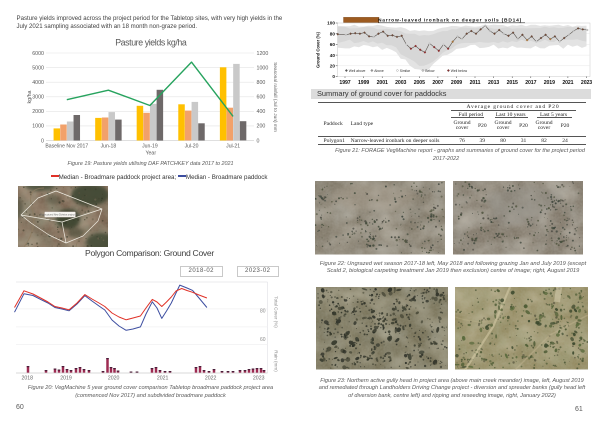 The image size is (600, 424). I want to click on svg-text: 400, so click(261, 112).